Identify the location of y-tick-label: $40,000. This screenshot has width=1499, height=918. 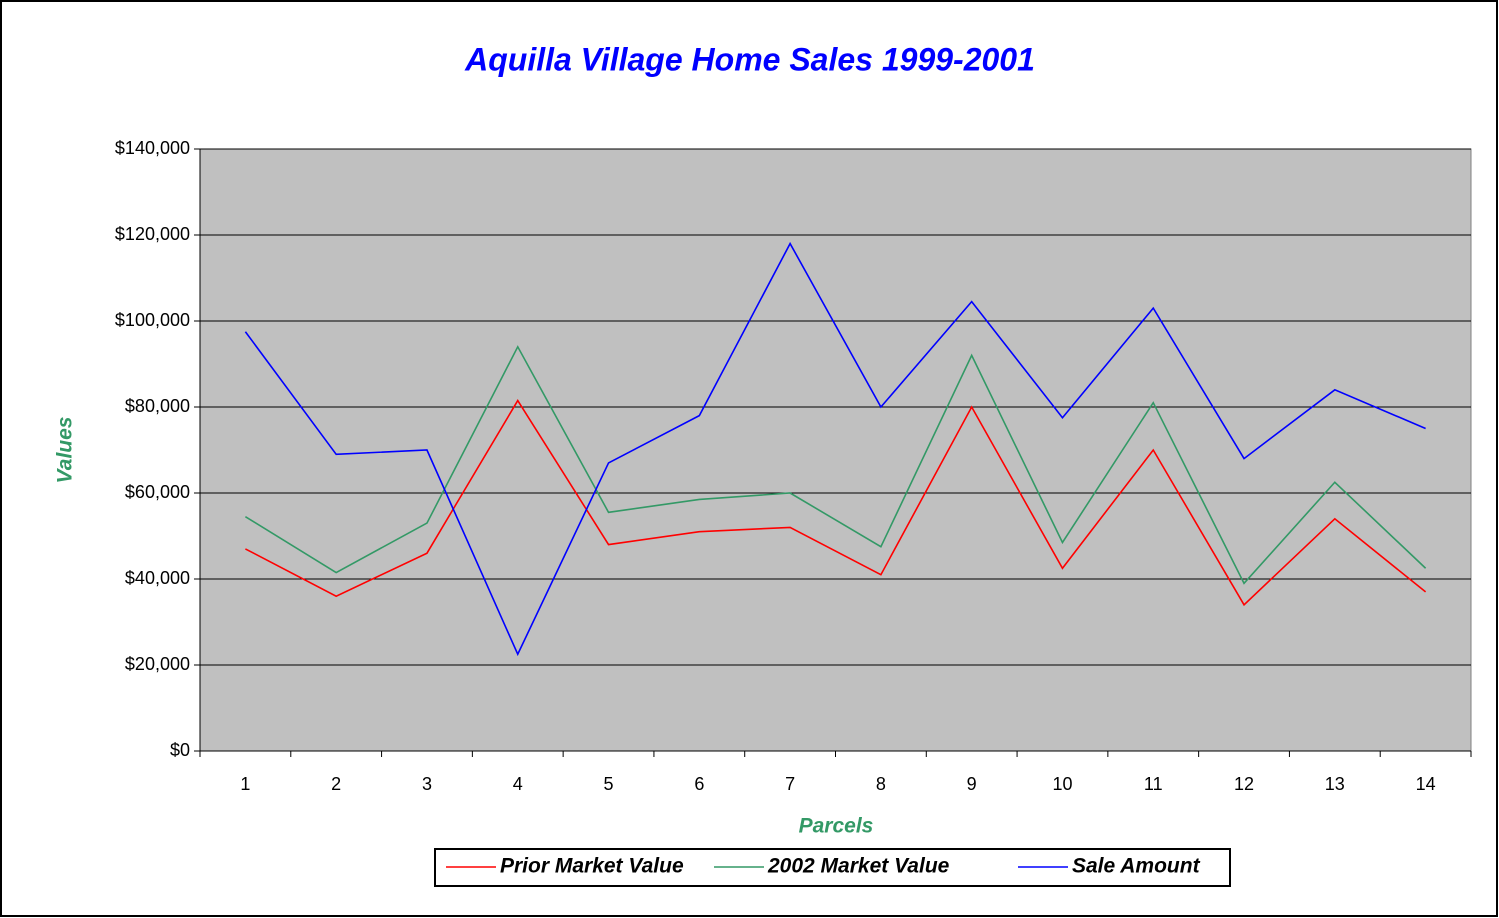
(157, 578).